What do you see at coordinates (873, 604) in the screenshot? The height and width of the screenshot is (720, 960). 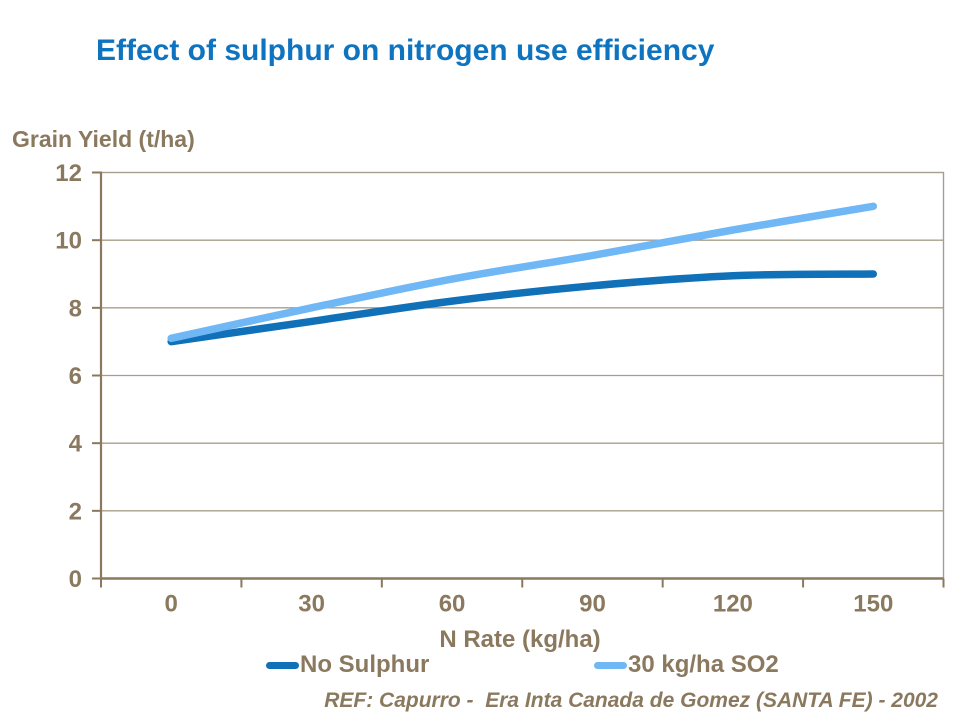 I see `x-tick-label: 150` at bounding box center [873, 604].